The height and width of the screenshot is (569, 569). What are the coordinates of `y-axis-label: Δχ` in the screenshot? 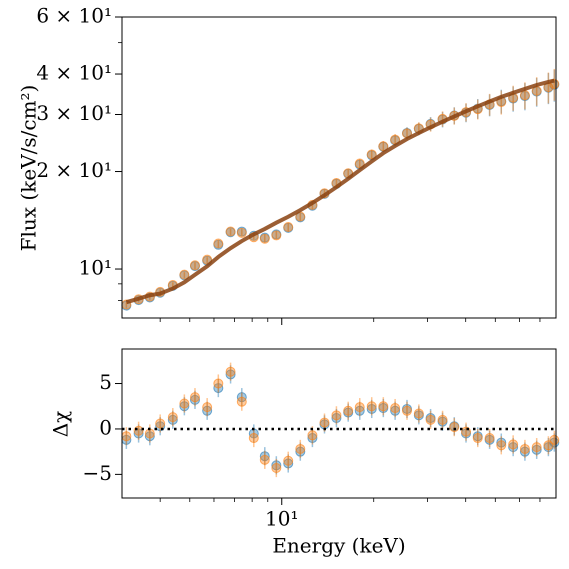 It's located at (61, 424).